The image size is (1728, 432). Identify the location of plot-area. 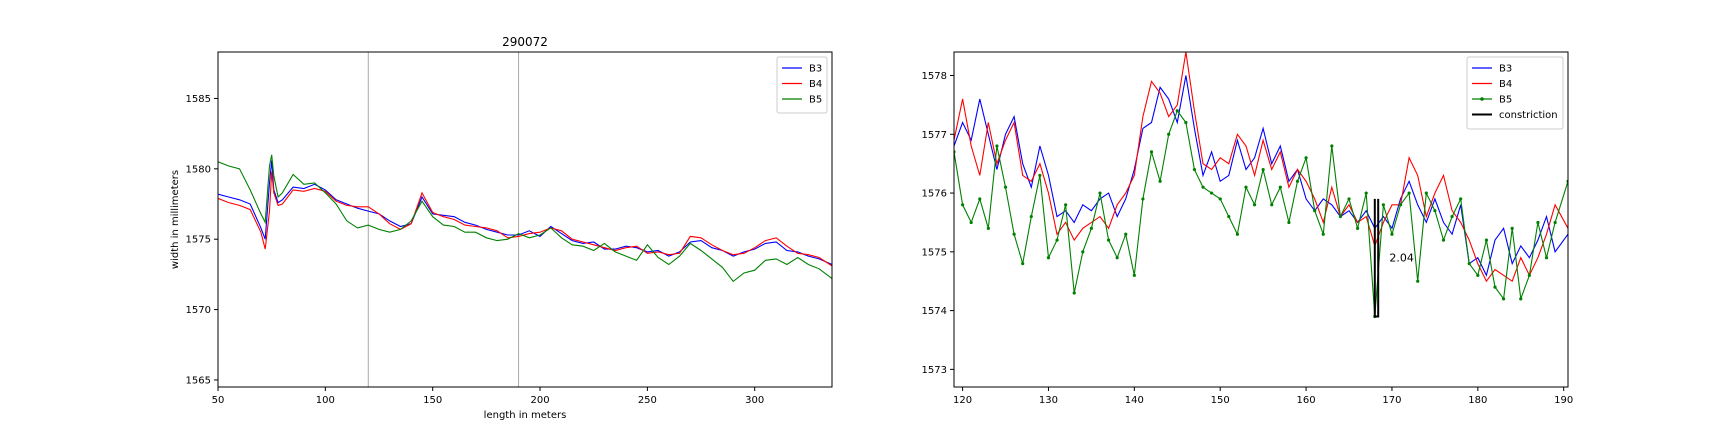
(525, 218).